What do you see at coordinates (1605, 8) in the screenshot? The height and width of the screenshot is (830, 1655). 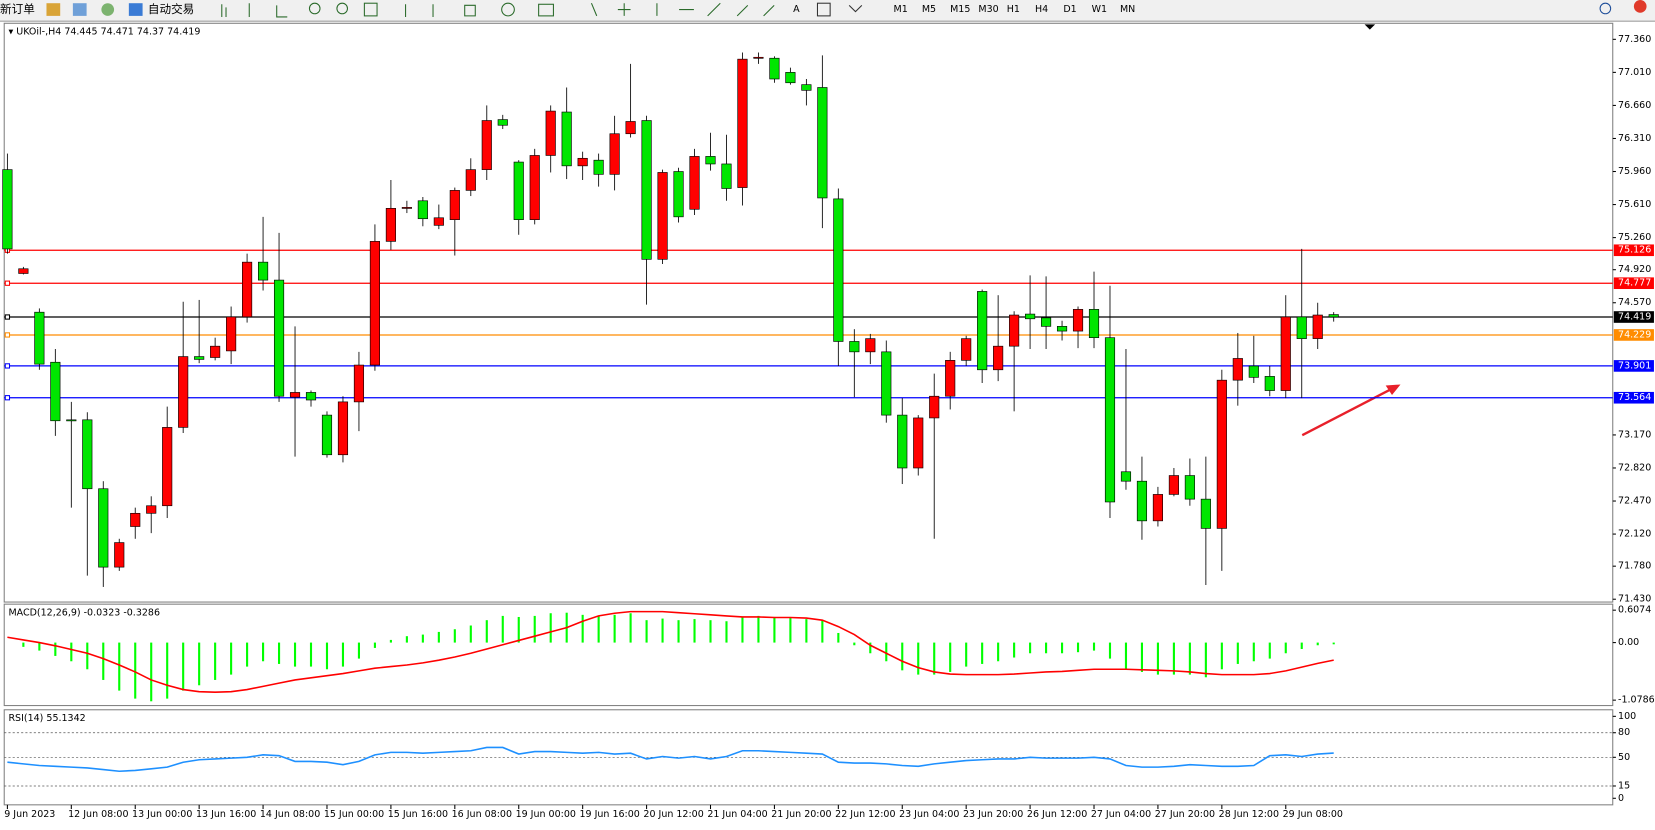 I see `search-icon` at bounding box center [1605, 8].